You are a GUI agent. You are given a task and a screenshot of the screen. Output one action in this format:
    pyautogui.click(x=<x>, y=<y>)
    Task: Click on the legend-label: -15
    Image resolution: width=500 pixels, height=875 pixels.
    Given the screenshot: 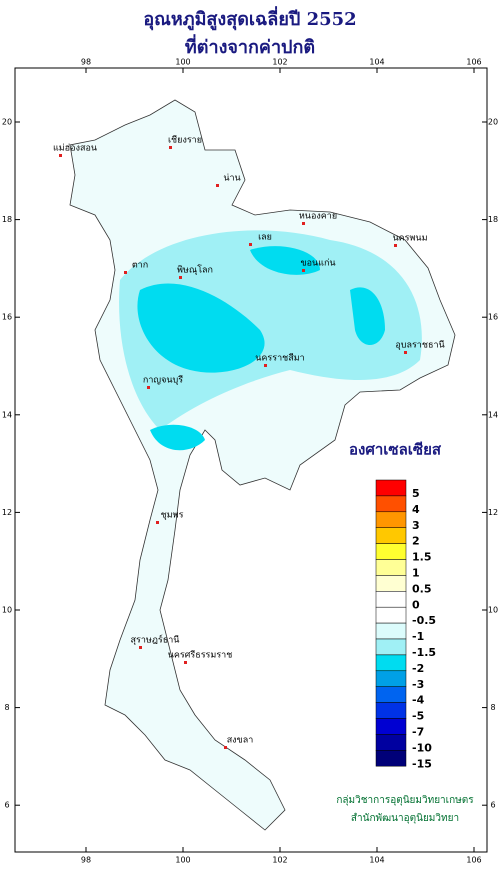 What is the action you would take?
    pyautogui.click(x=422, y=763)
    